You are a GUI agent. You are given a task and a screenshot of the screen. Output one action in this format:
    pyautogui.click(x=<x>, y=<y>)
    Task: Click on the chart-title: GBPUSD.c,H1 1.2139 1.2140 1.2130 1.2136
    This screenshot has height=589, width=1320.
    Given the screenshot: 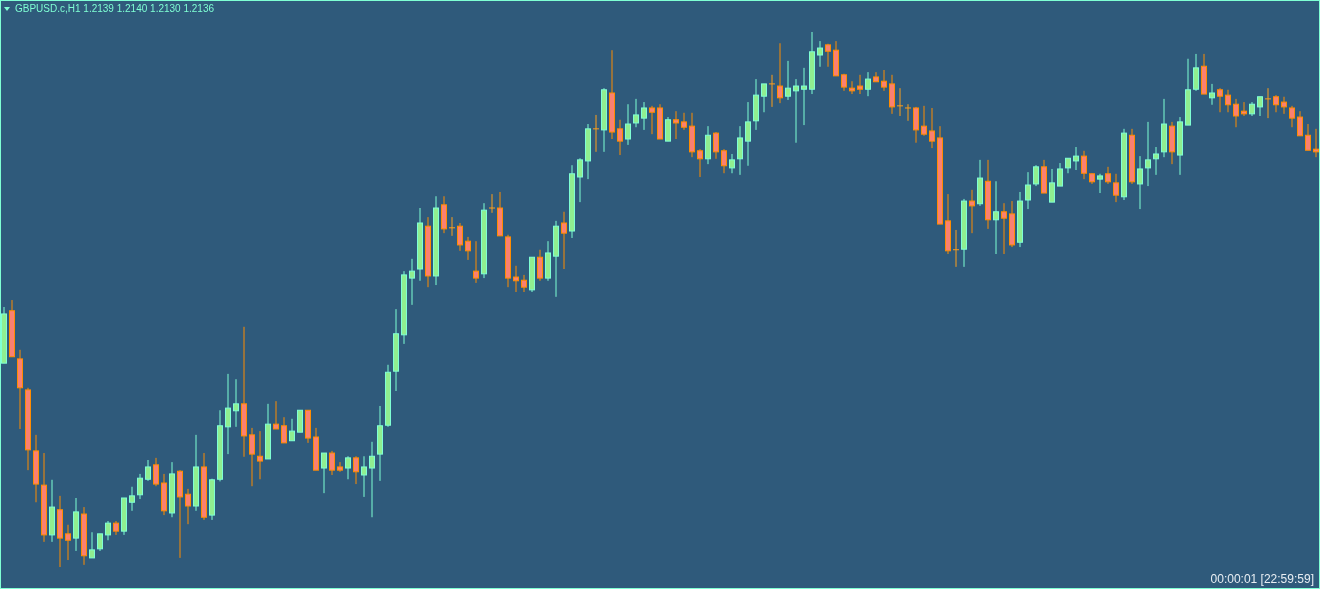 What is the action you would take?
    pyautogui.click(x=115, y=8)
    